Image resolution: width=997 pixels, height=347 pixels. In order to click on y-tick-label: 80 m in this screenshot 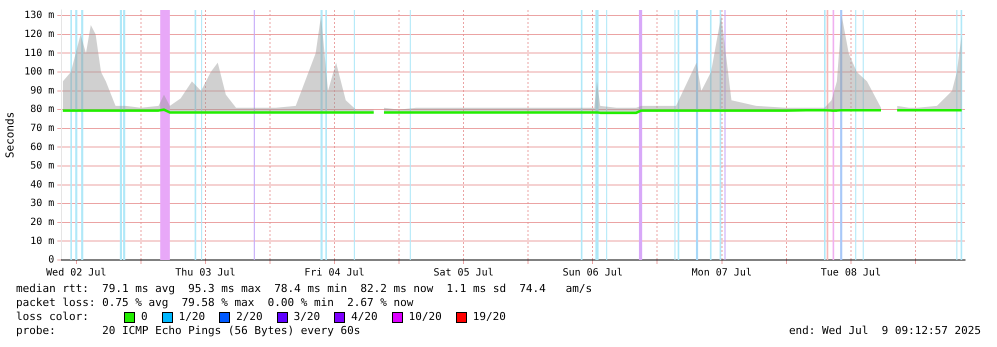, I will do `click(42, 110)`.